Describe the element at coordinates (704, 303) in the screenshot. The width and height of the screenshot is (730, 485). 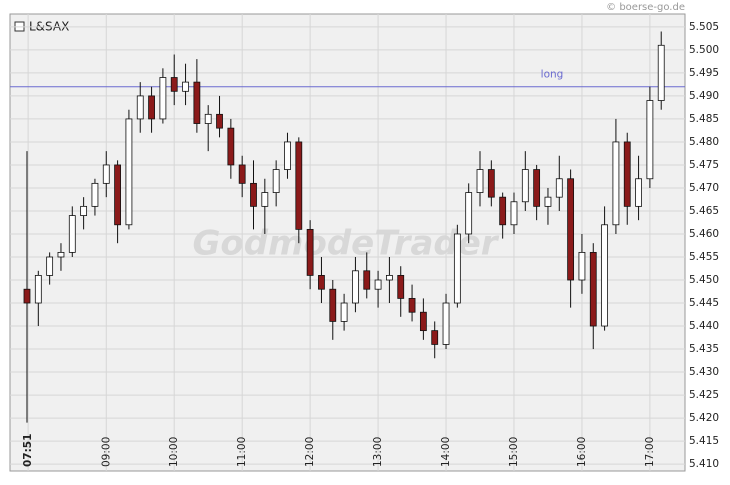
I see `y-tick-label: 5.445` at that location.